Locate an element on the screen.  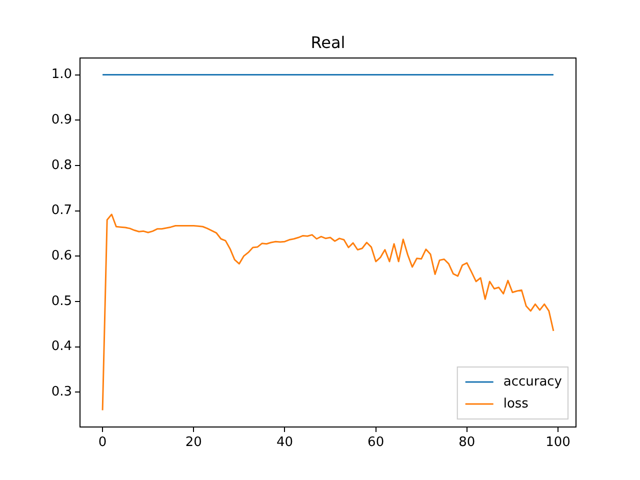
x-tick-label: 40 is located at coordinates (285, 442).